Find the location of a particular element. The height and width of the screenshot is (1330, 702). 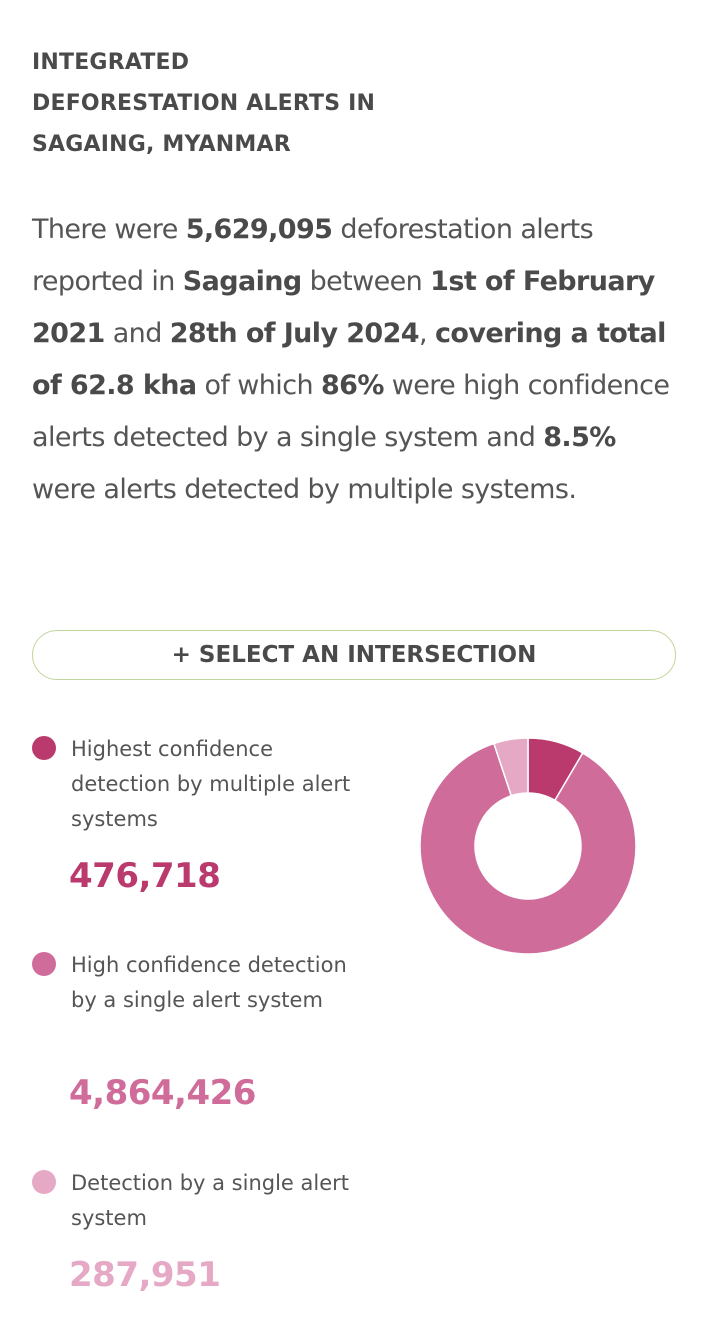

sentence-text: and is located at coordinates (137, 333).